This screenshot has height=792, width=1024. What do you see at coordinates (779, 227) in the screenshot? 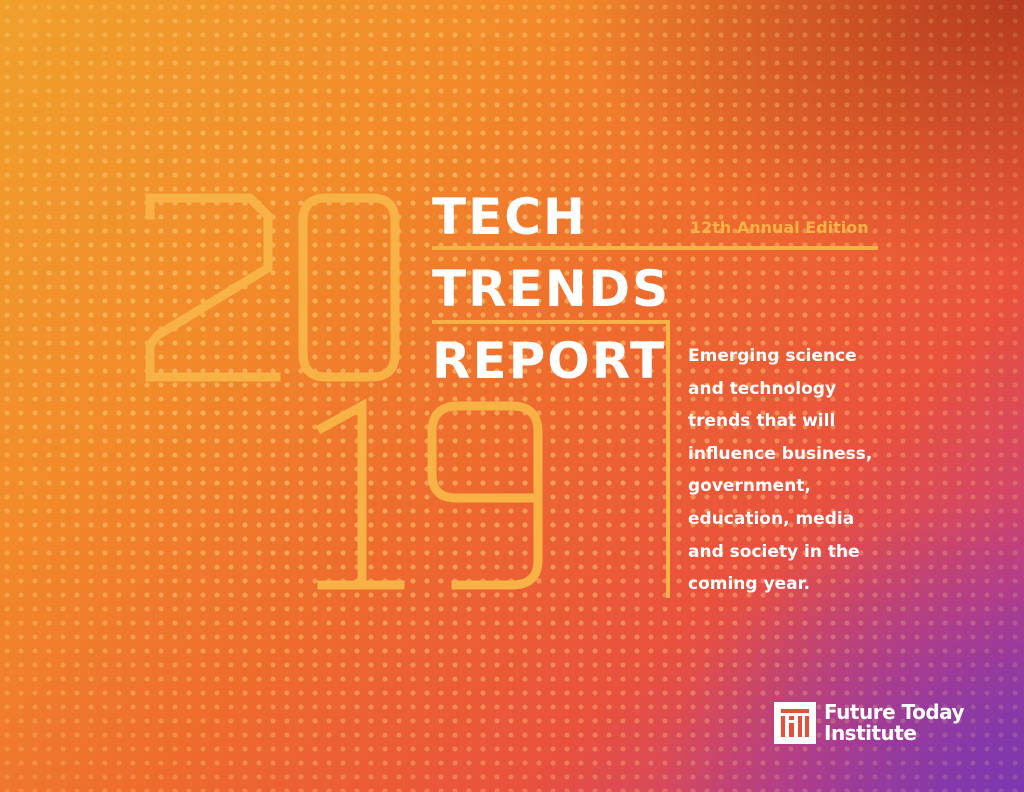
I see `edition-label: 12th Annual Edition` at bounding box center [779, 227].